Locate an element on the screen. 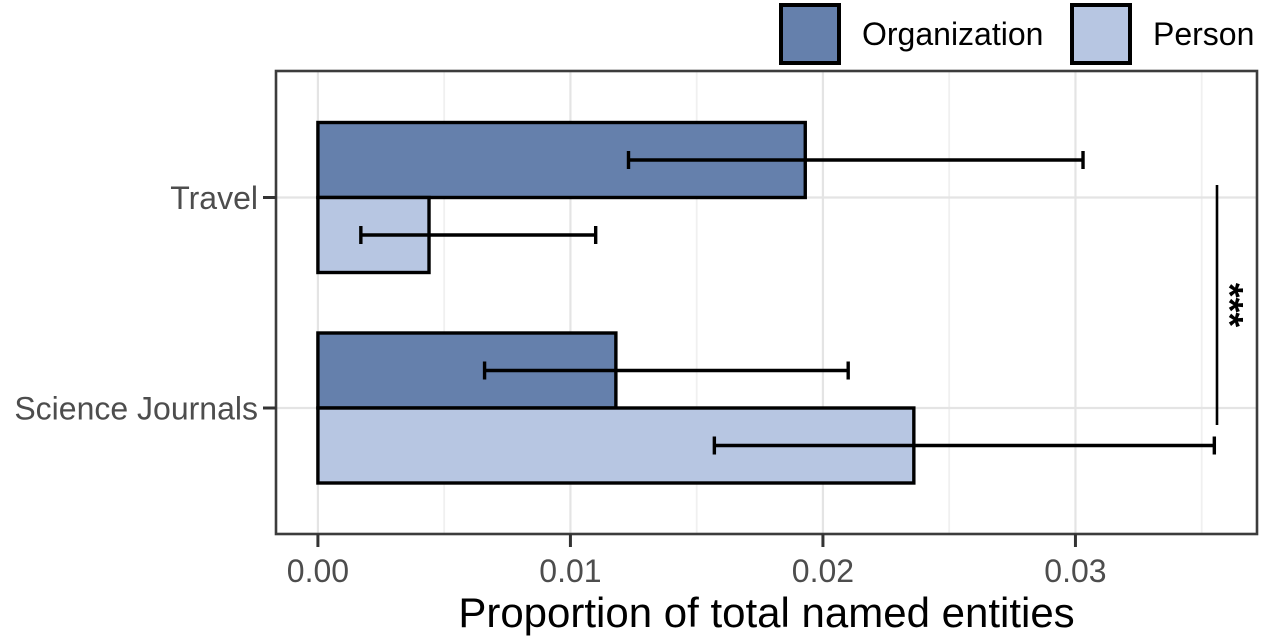  legend-label-person: Person is located at coordinates (1204, 34).